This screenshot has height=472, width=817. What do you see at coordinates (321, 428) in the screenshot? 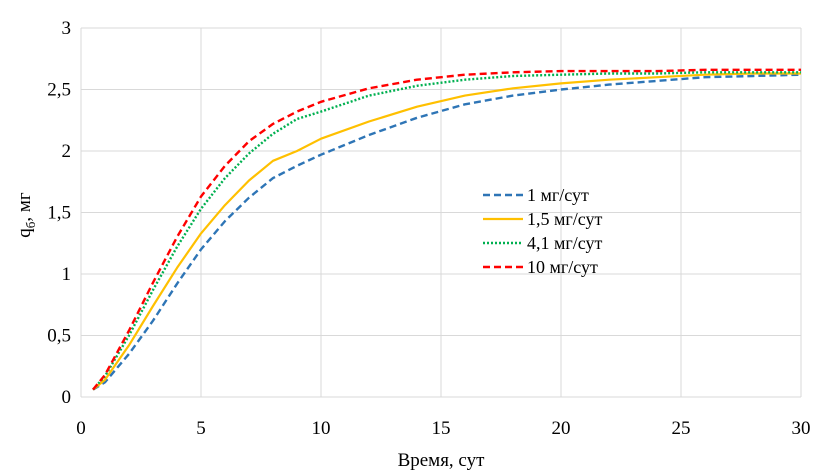
I see `x-tick-label: 10` at bounding box center [321, 428].